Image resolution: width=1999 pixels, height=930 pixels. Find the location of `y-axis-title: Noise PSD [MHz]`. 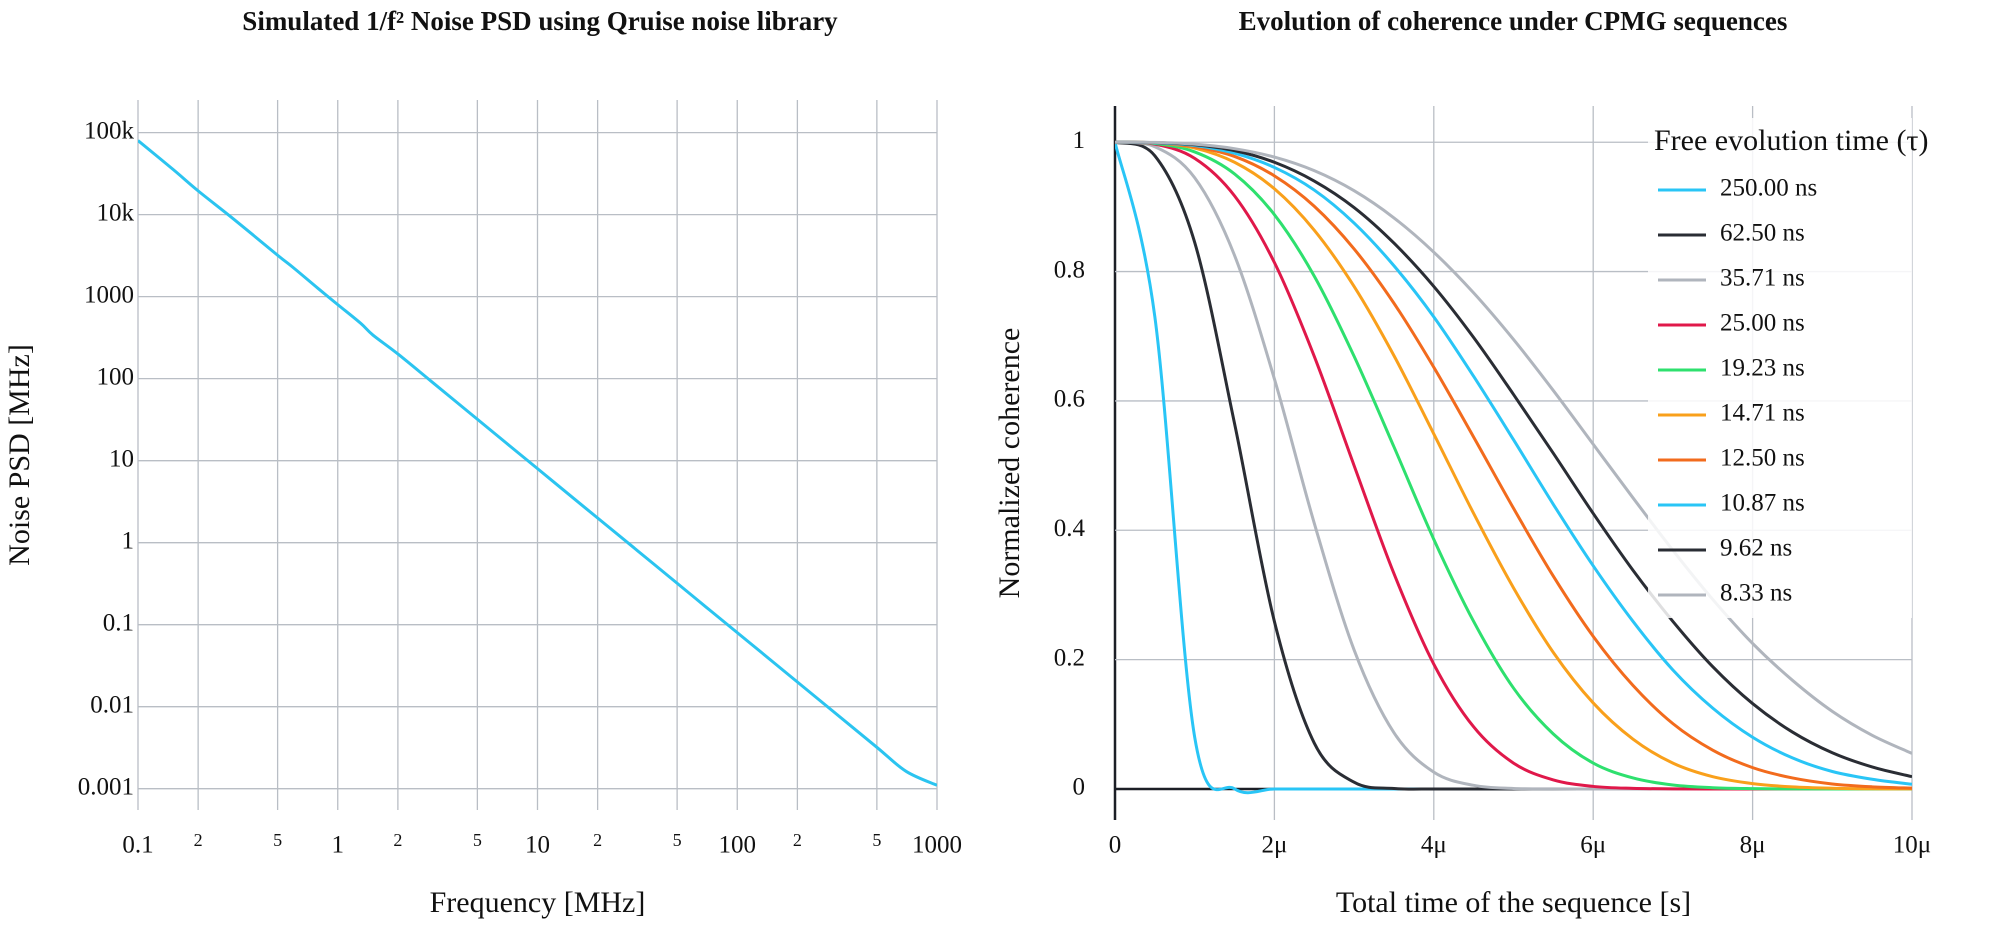

y-axis-title: Noise PSD [MHz] is located at coordinates (19, 455).